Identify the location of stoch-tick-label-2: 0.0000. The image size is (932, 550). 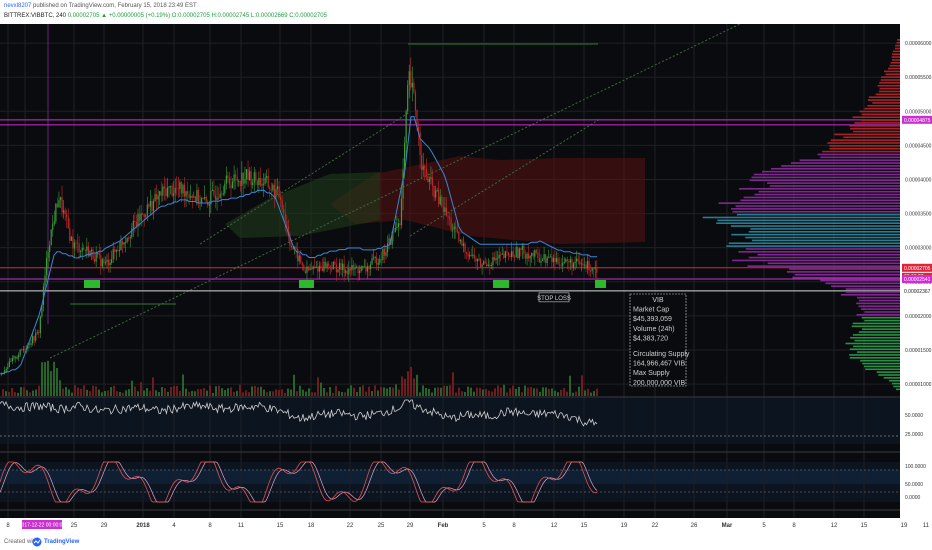
(913, 498).